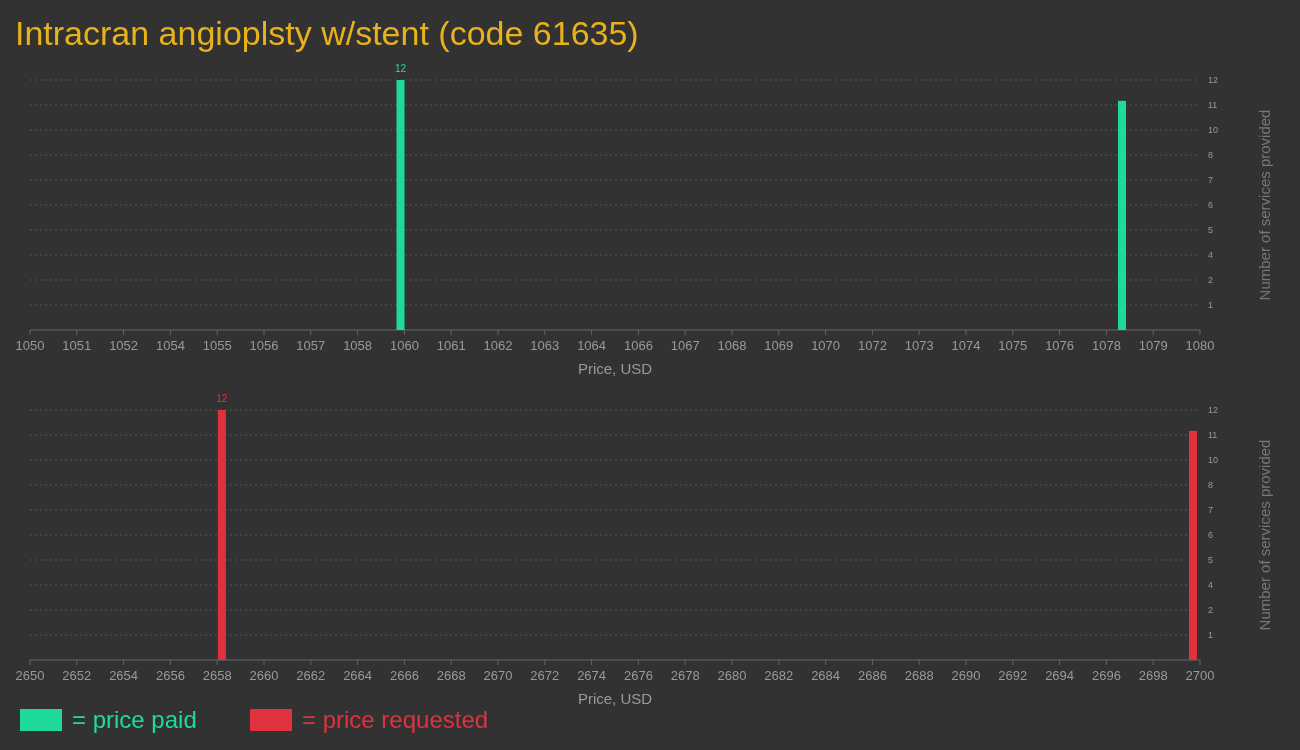 This screenshot has height=750, width=1300. What do you see at coordinates (327, 33) in the screenshot?
I see `chart-title: Intracran angioplsty w/stent (code 61635)` at bounding box center [327, 33].